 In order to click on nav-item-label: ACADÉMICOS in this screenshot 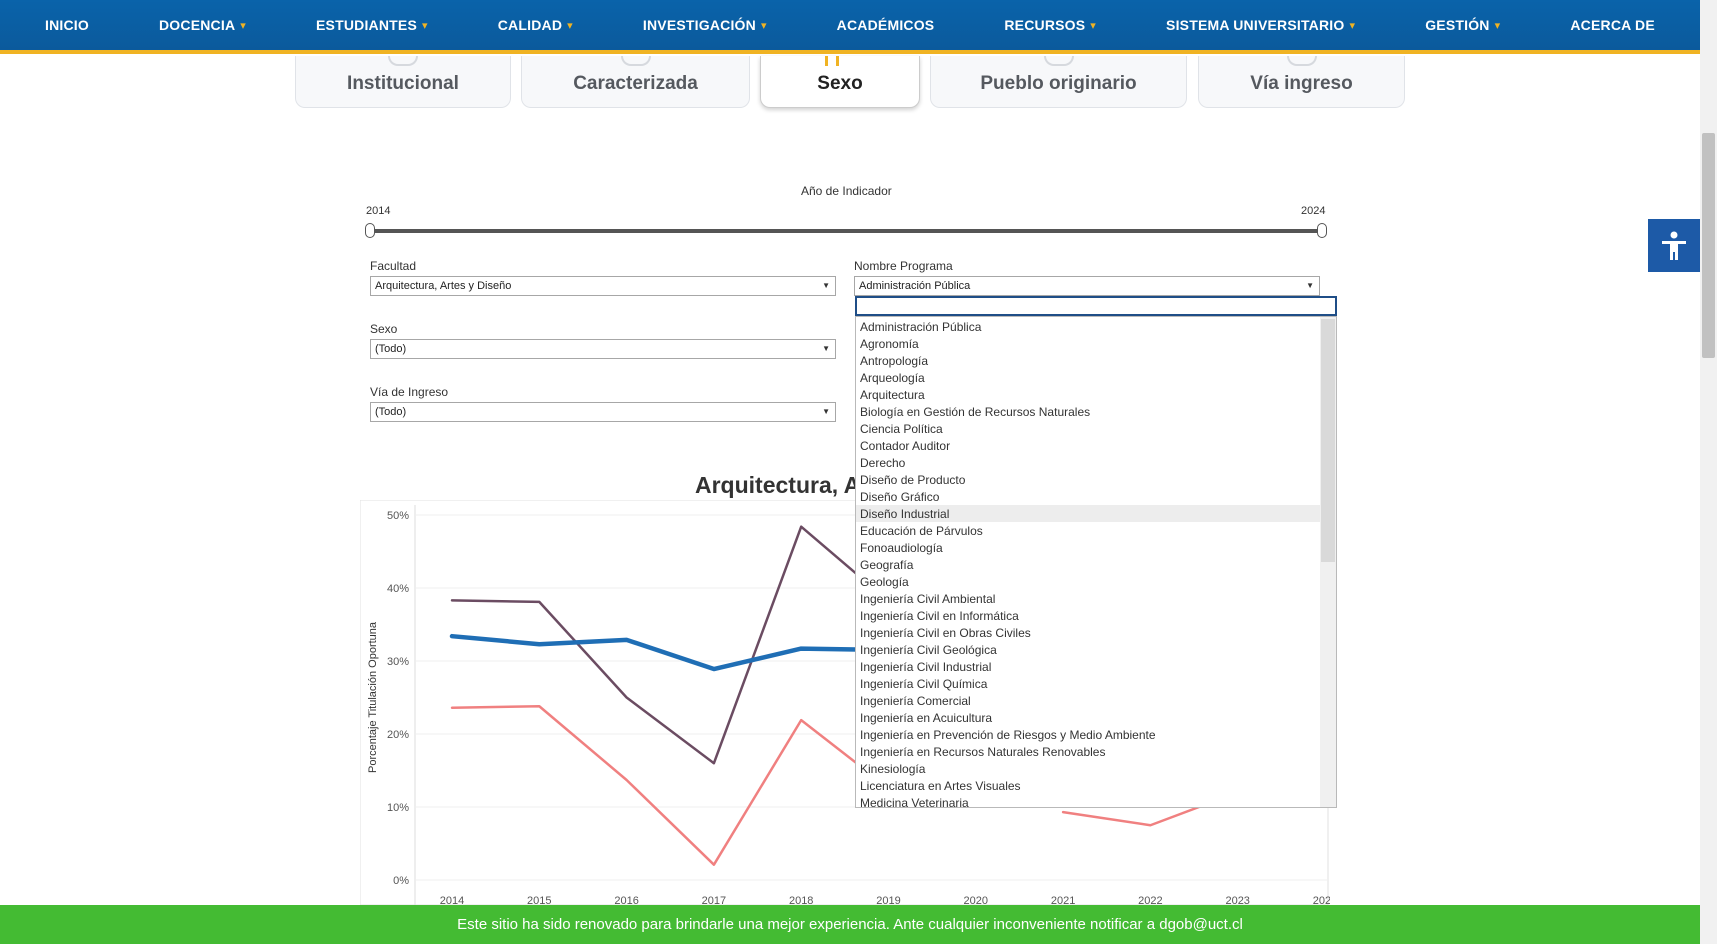, I will do `click(885, 25)`.